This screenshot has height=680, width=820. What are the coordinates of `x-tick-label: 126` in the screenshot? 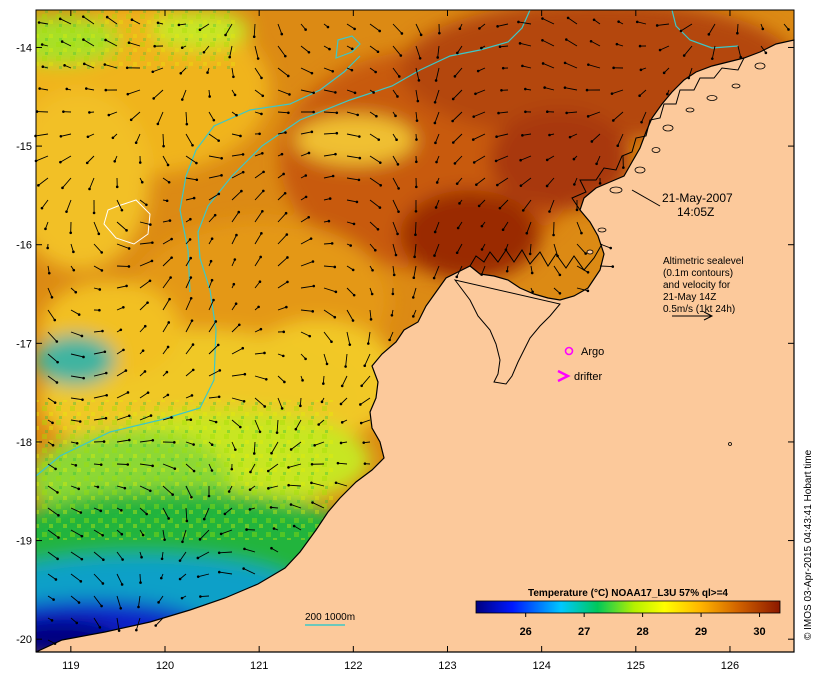 It's located at (730, 666).